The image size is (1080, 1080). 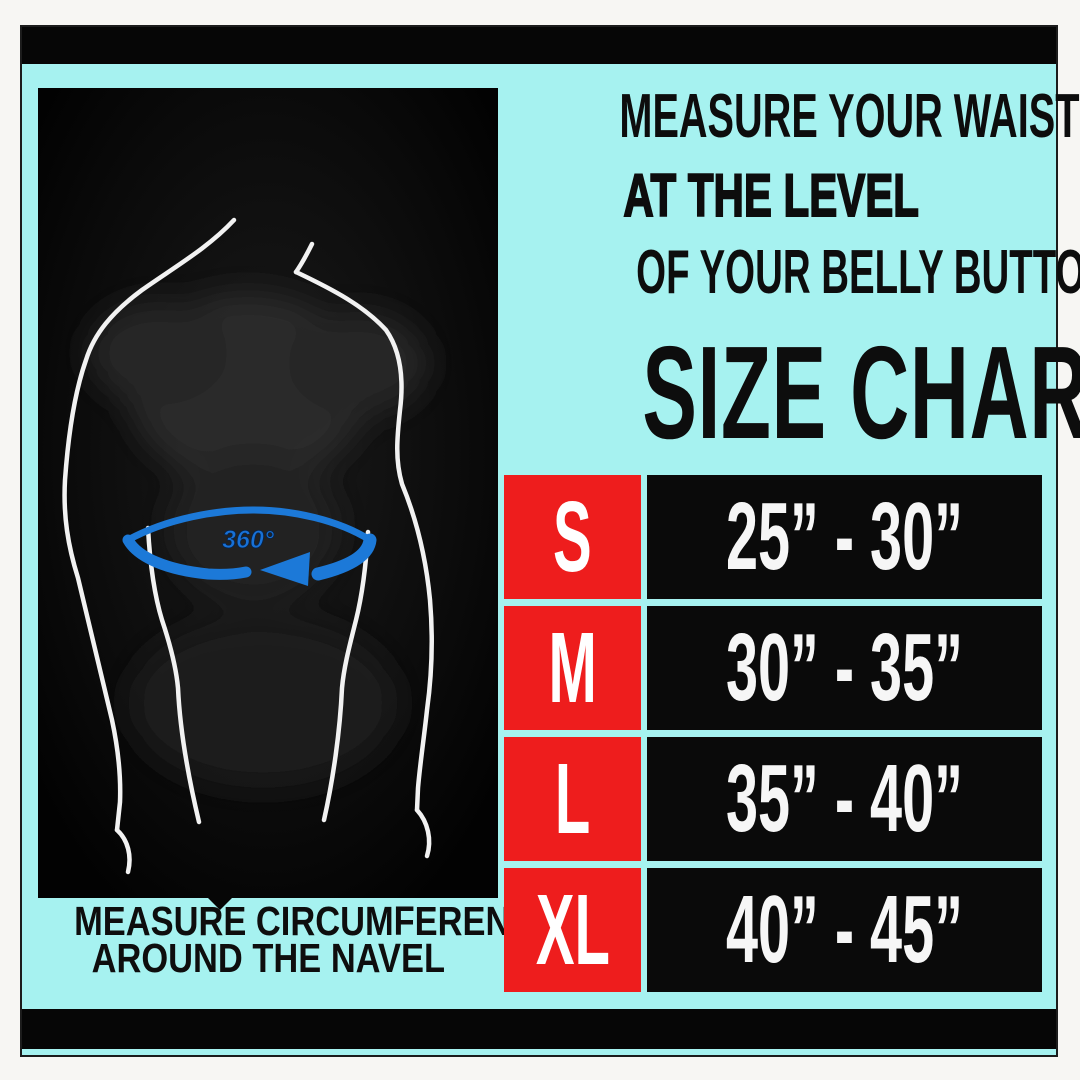 I want to click on range-cell: 30” - 35”, so click(x=844, y=668).